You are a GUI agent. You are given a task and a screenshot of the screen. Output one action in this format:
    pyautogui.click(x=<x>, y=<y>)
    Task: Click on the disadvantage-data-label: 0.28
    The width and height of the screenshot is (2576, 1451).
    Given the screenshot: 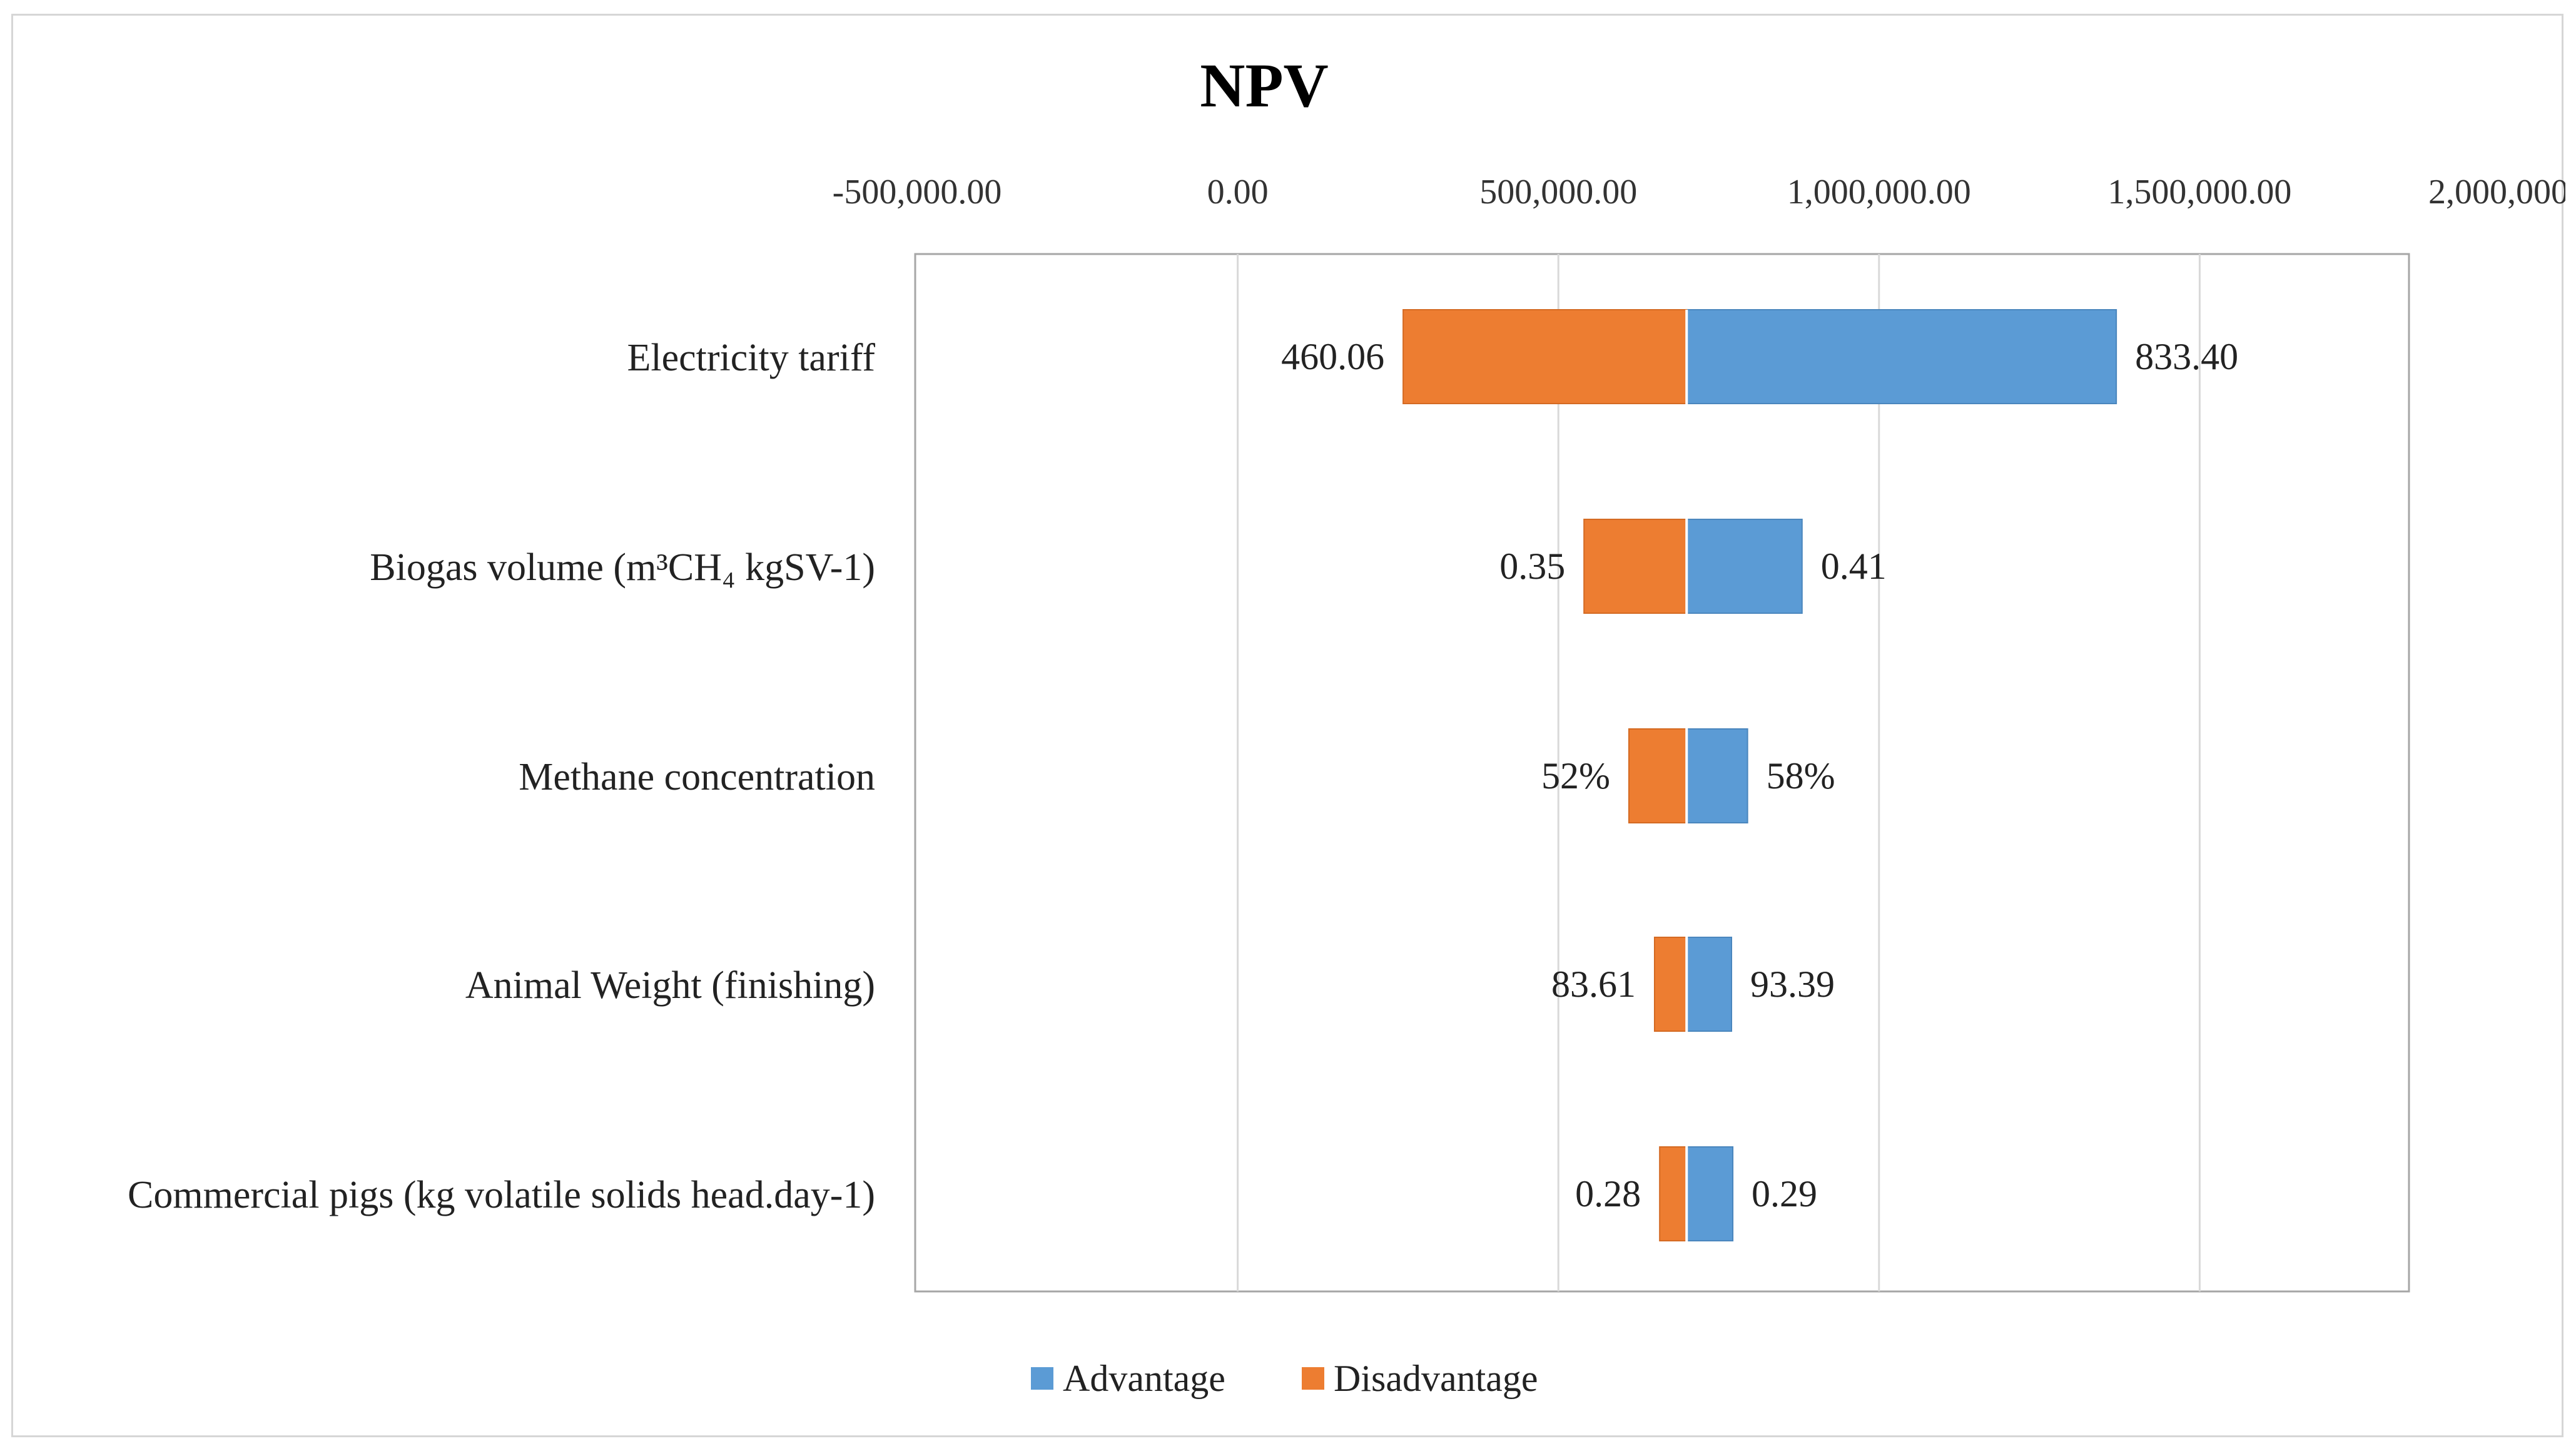 What is the action you would take?
    pyautogui.click(x=1608, y=1193)
    